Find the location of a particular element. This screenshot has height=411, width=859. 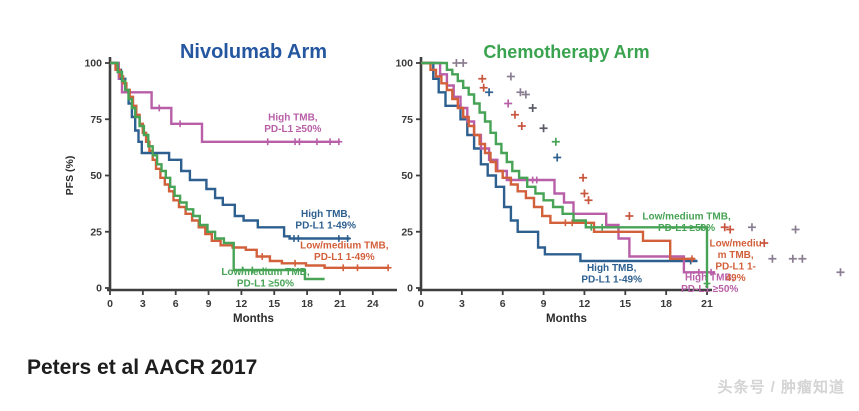

curve-label-lowmed-tmb-pdl1-1-49: m TMB, is located at coordinates (736, 255).